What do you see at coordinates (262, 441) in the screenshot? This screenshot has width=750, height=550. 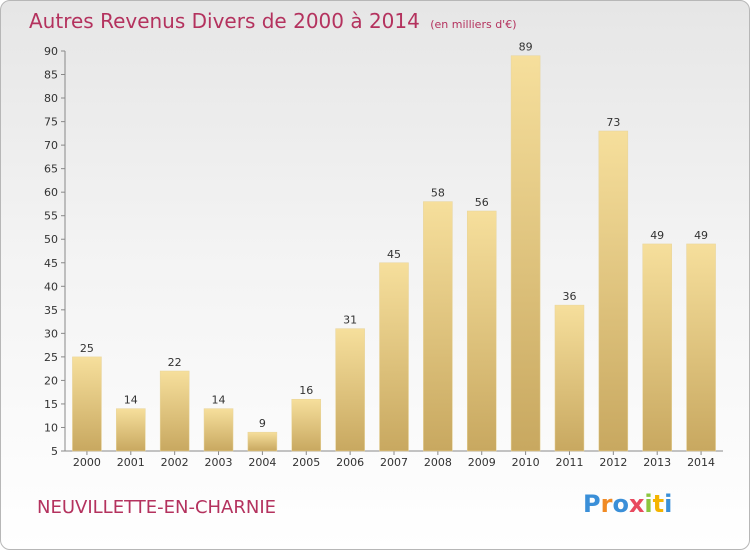 I see `bar-2004` at bounding box center [262, 441].